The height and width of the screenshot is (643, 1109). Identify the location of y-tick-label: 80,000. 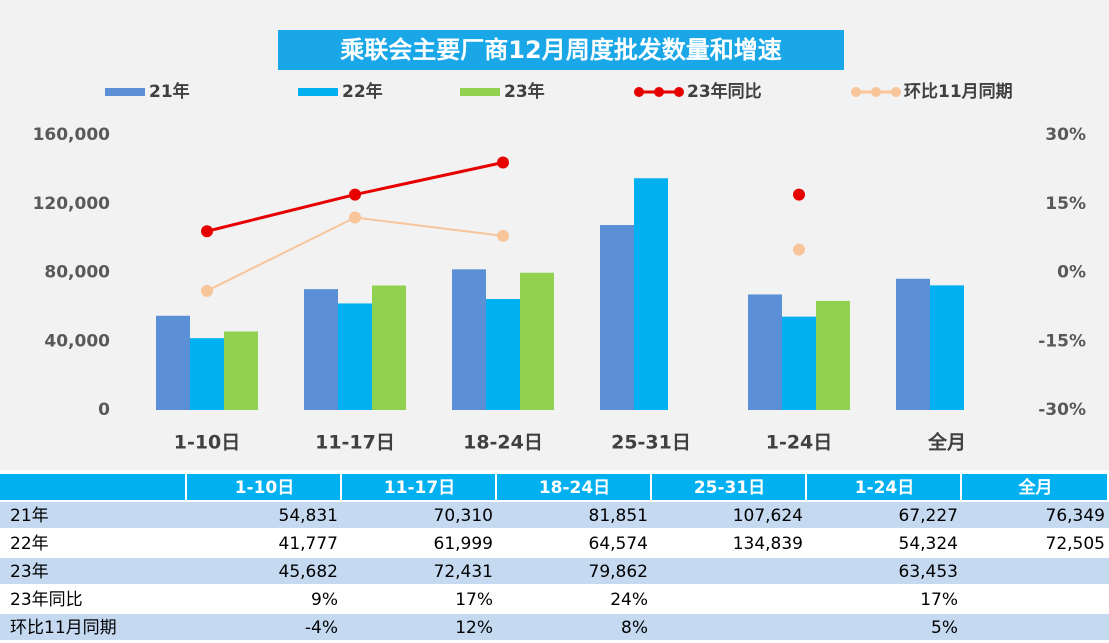
(77, 273).